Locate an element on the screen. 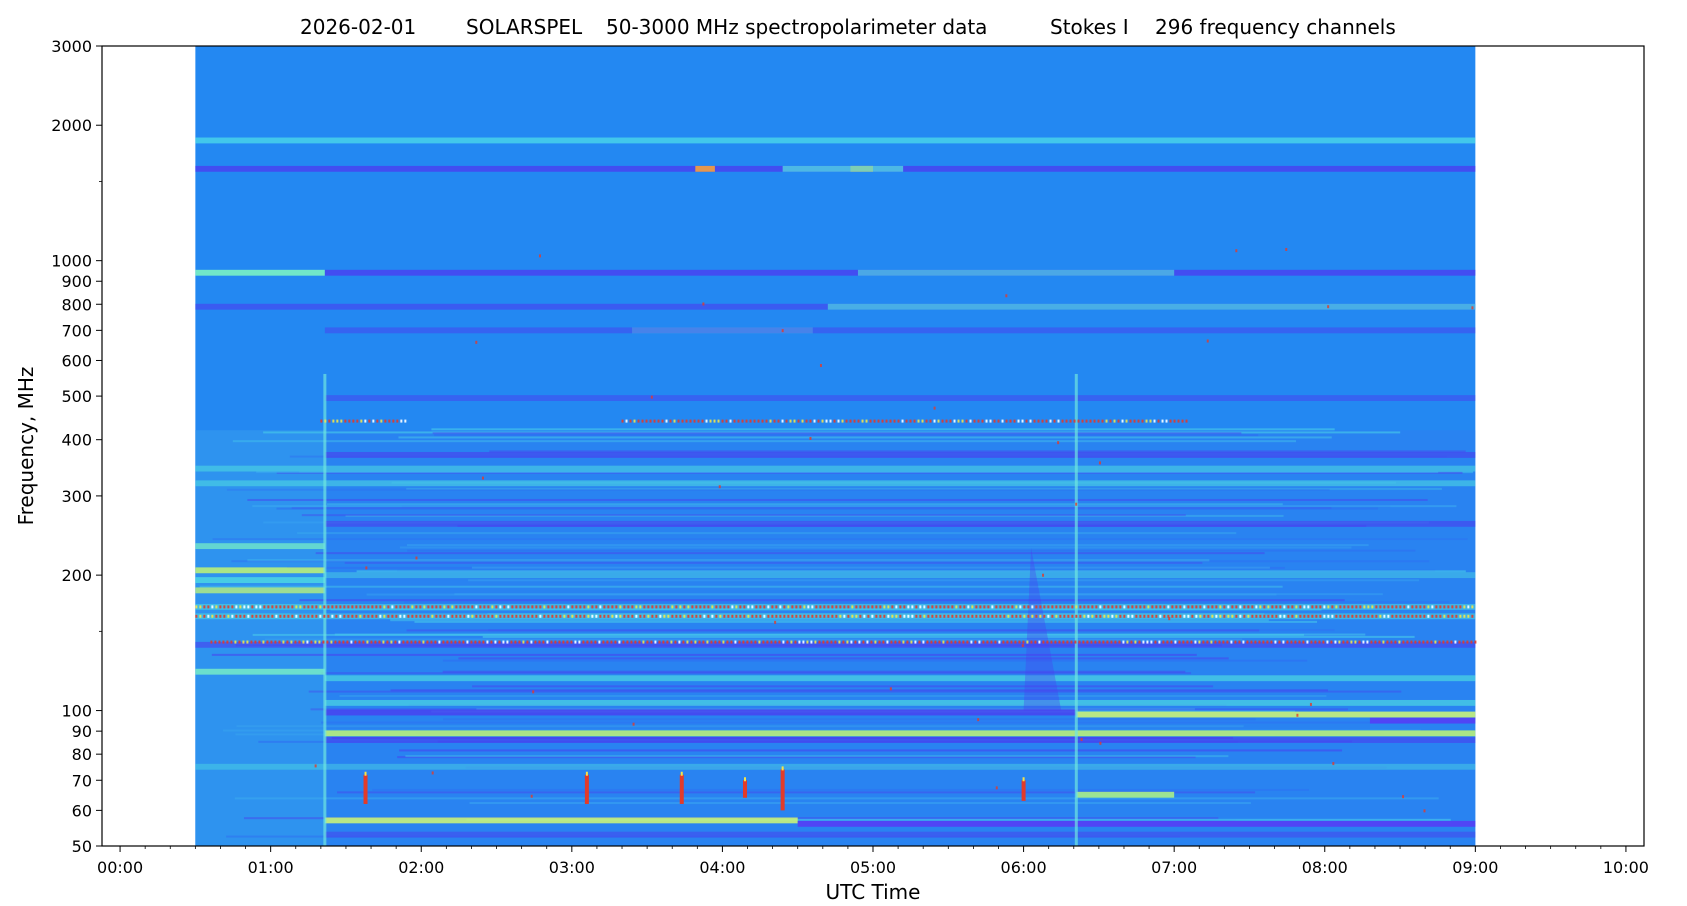  x-tick-label: 03:00 is located at coordinates (572, 867).